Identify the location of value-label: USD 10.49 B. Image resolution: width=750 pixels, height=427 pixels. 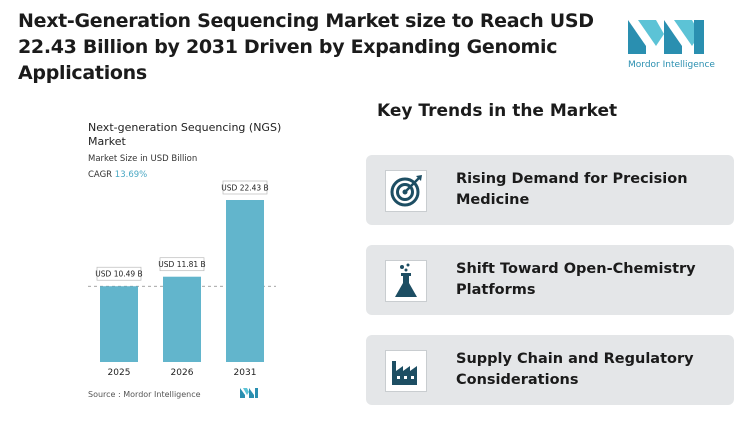
(118, 274).